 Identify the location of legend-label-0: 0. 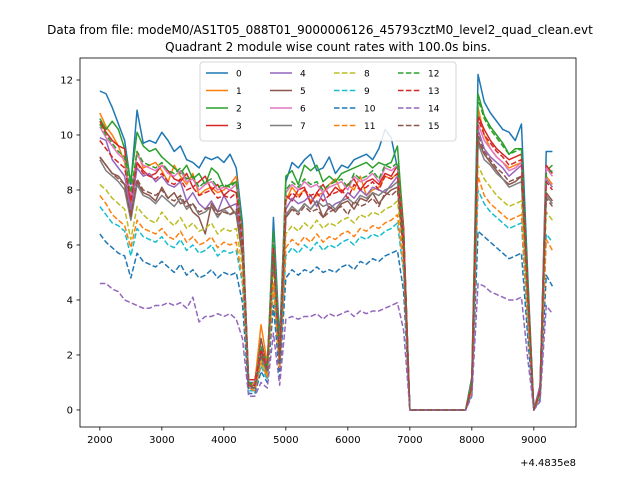
(239, 75).